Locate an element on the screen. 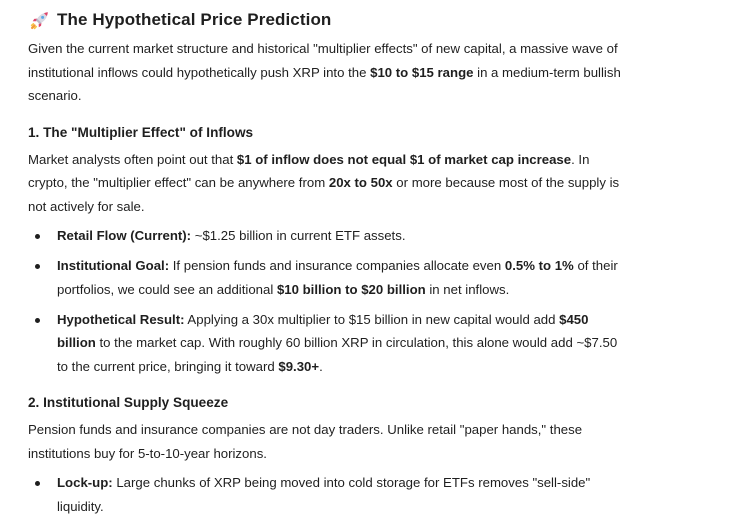 Image resolution: width=735 pixels, height=531 pixels. bullet-highlight: 0.5% to 1% is located at coordinates (539, 265).